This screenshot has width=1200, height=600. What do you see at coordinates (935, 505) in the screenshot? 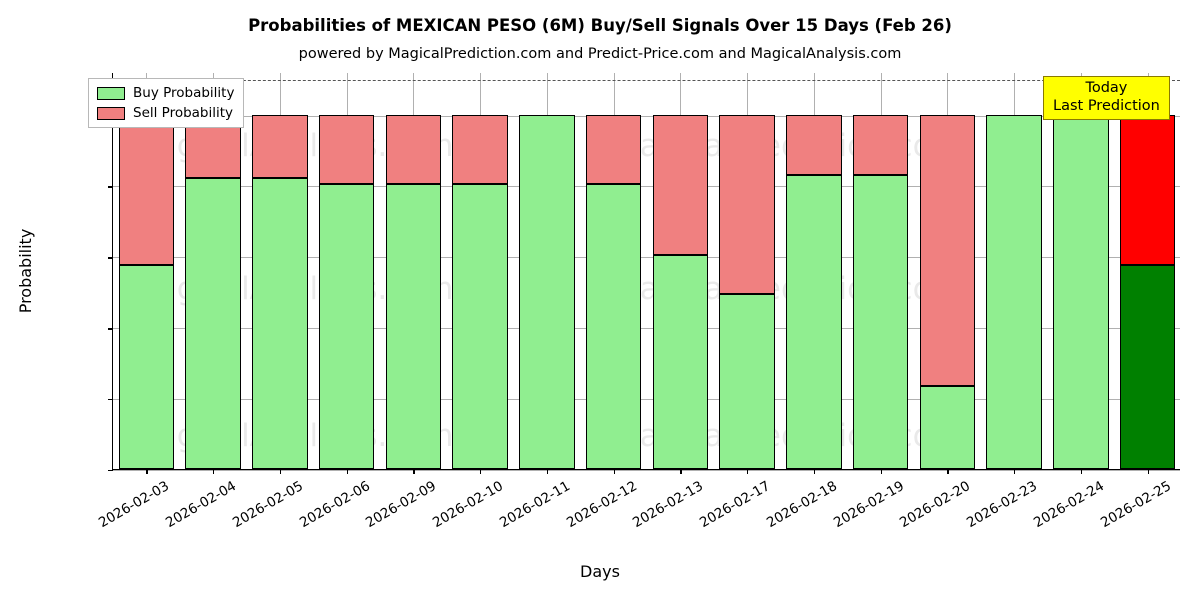
I see `x-axis-tick-label: 2026-02-20` at bounding box center [935, 505].